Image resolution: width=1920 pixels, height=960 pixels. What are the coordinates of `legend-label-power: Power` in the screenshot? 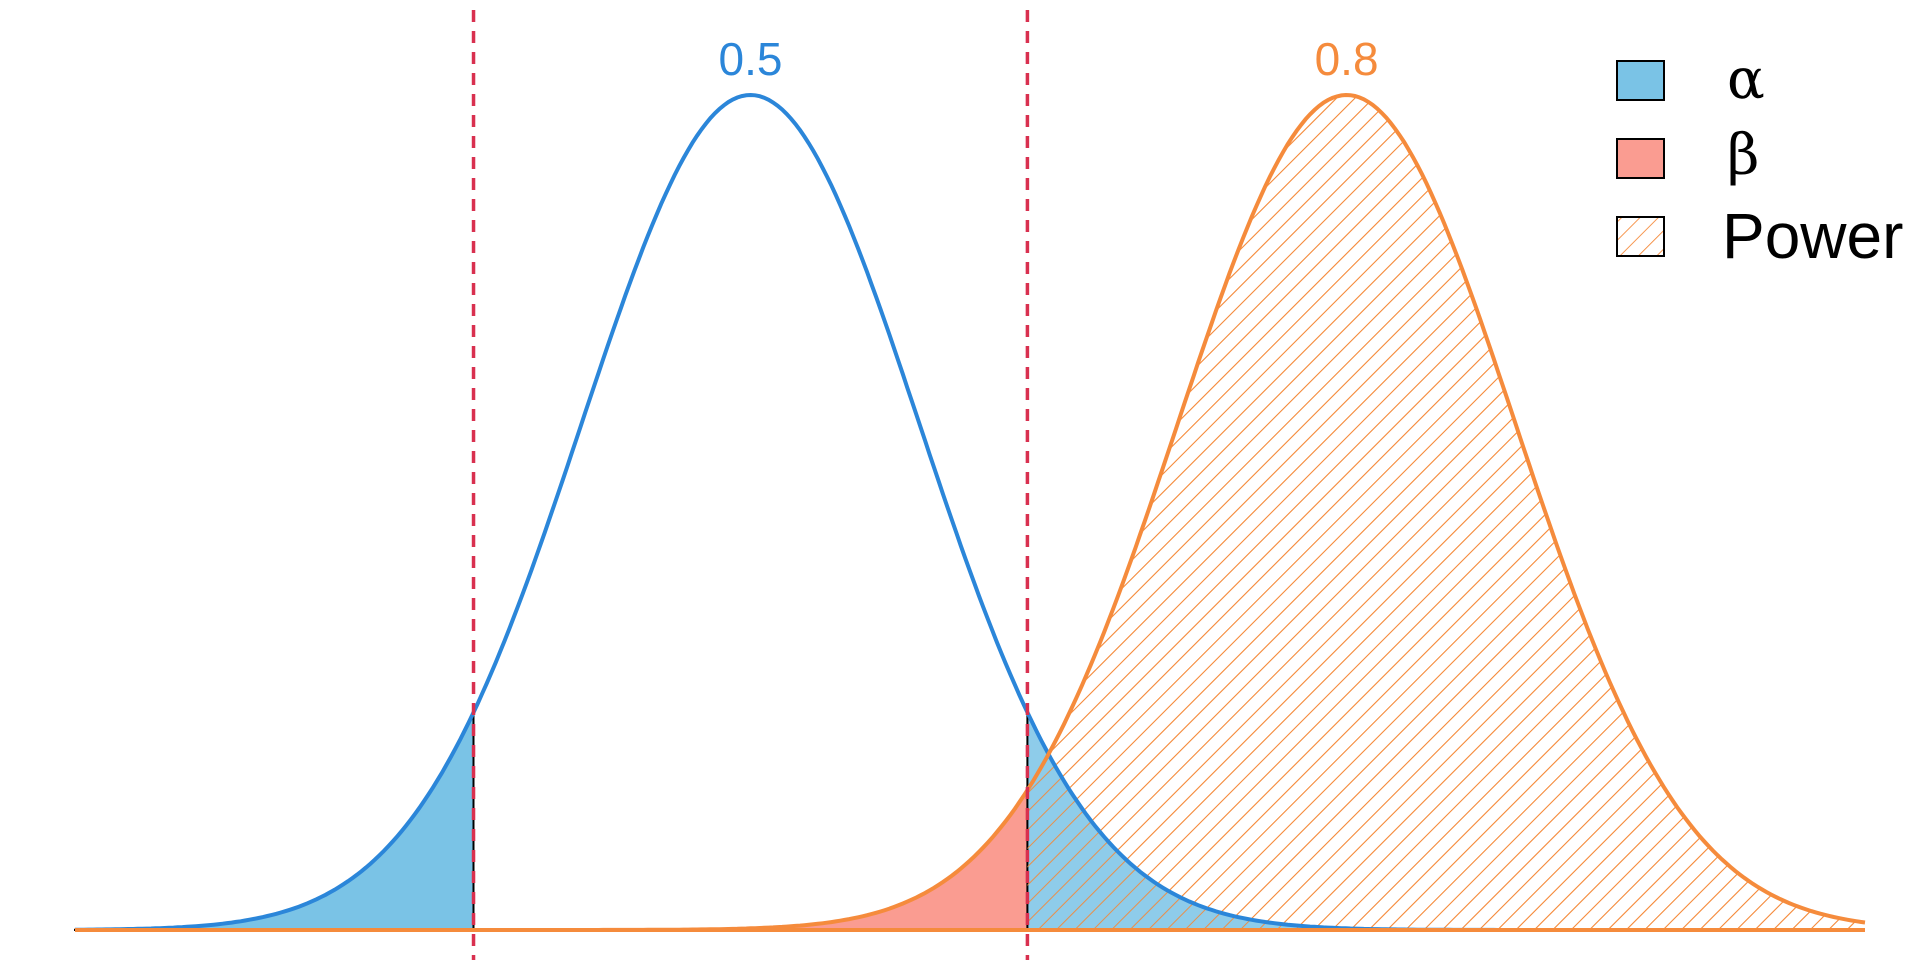 It's located at (1812, 236).